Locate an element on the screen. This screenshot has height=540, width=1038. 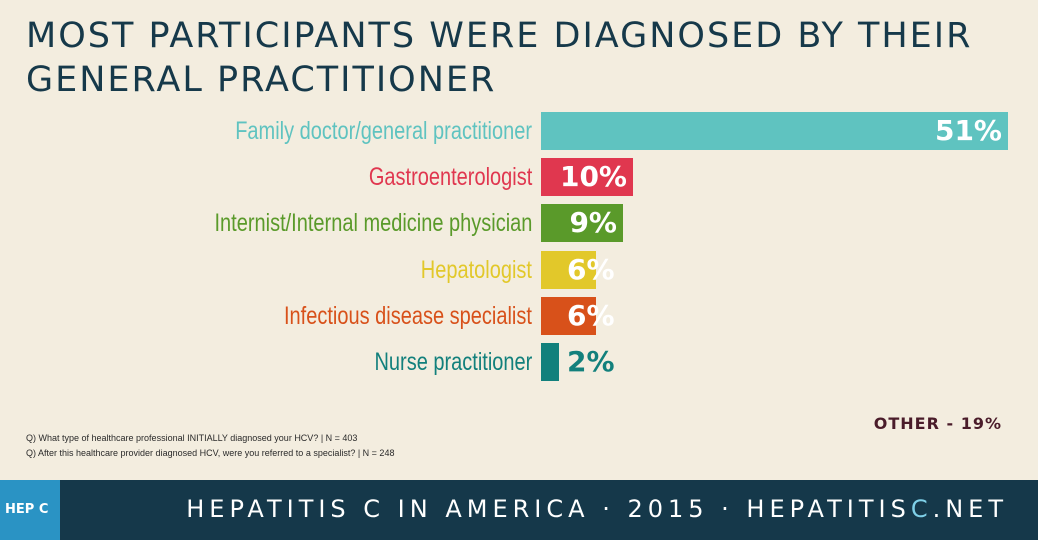
bar-internist-internal-medicine-physician is located at coordinates (582, 223).